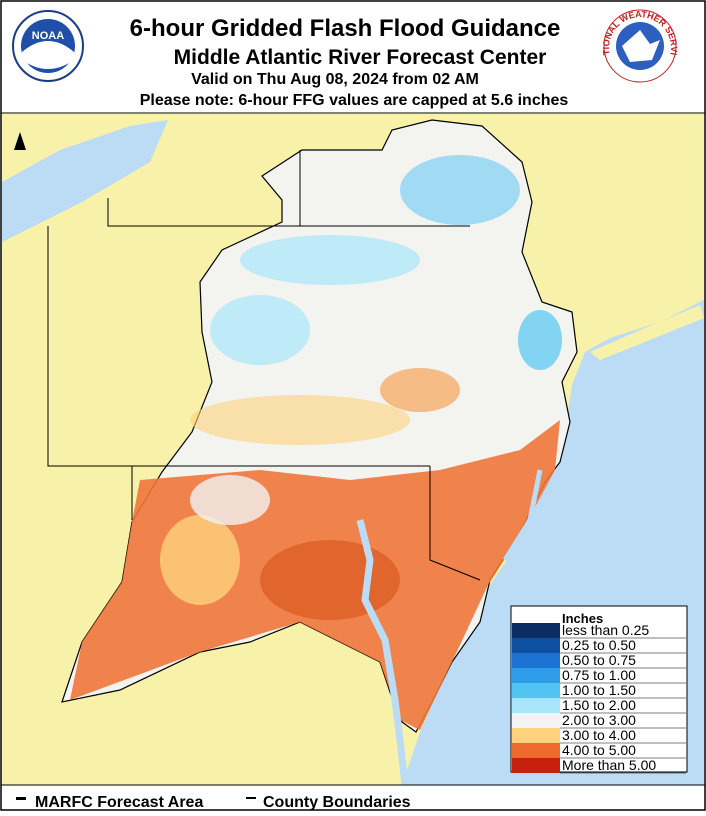  What do you see at coordinates (119, 802) in the screenshot?
I see `footer-item: MARFC Forecast Area` at bounding box center [119, 802].